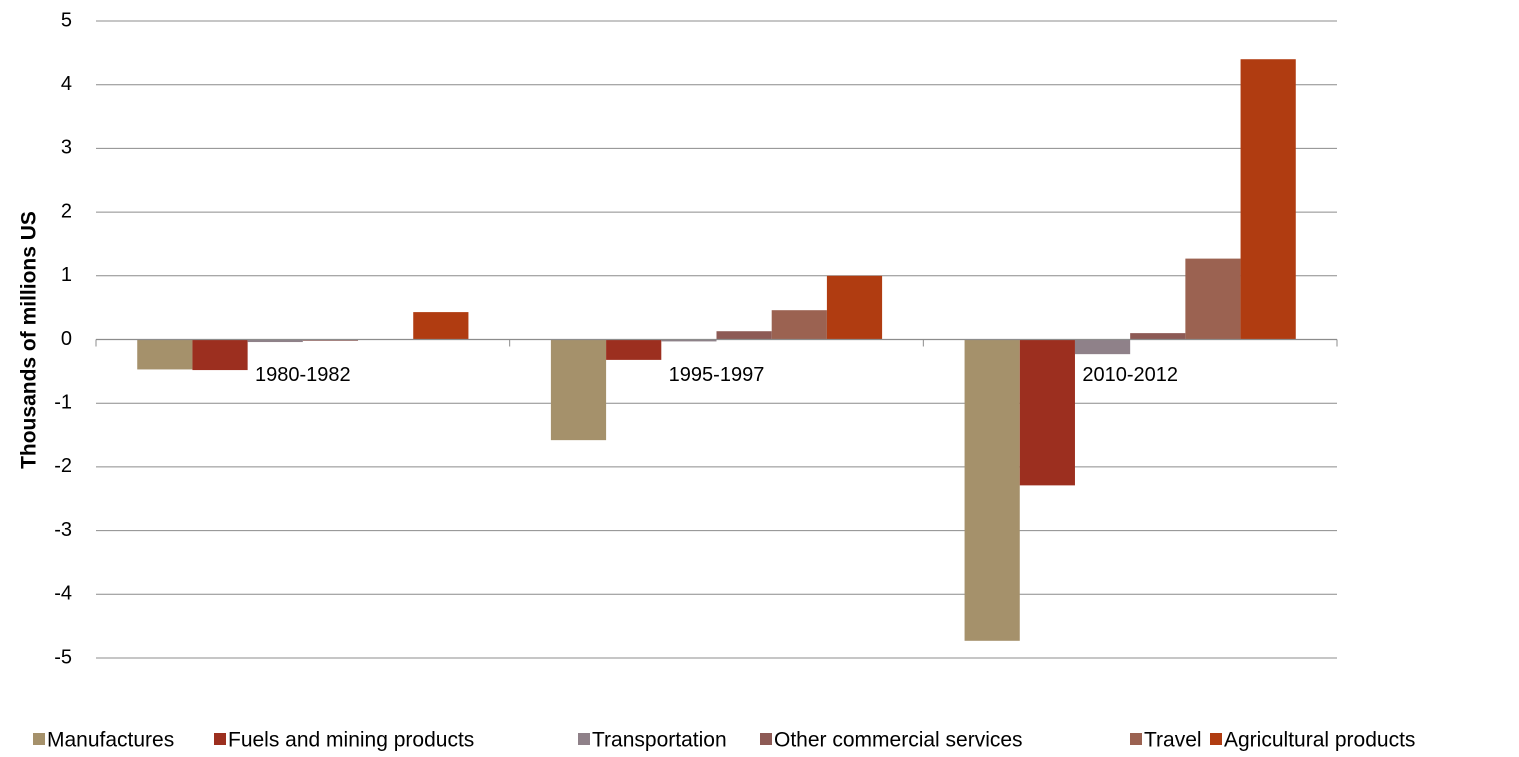 The height and width of the screenshot is (757, 1519). What do you see at coordinates (717, 375) in the screenshot?
I see `x-tick-label: 1995-1997` at bounding box center [717, 375].